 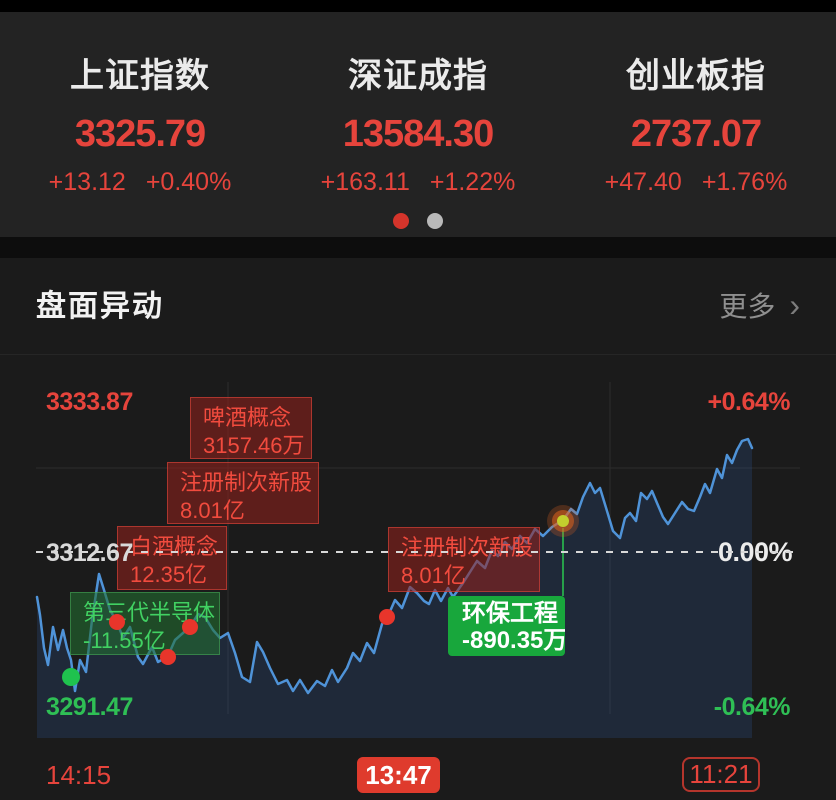 I want to click on index-change: +163.11 +1.22%, so click(x=418, y=182).